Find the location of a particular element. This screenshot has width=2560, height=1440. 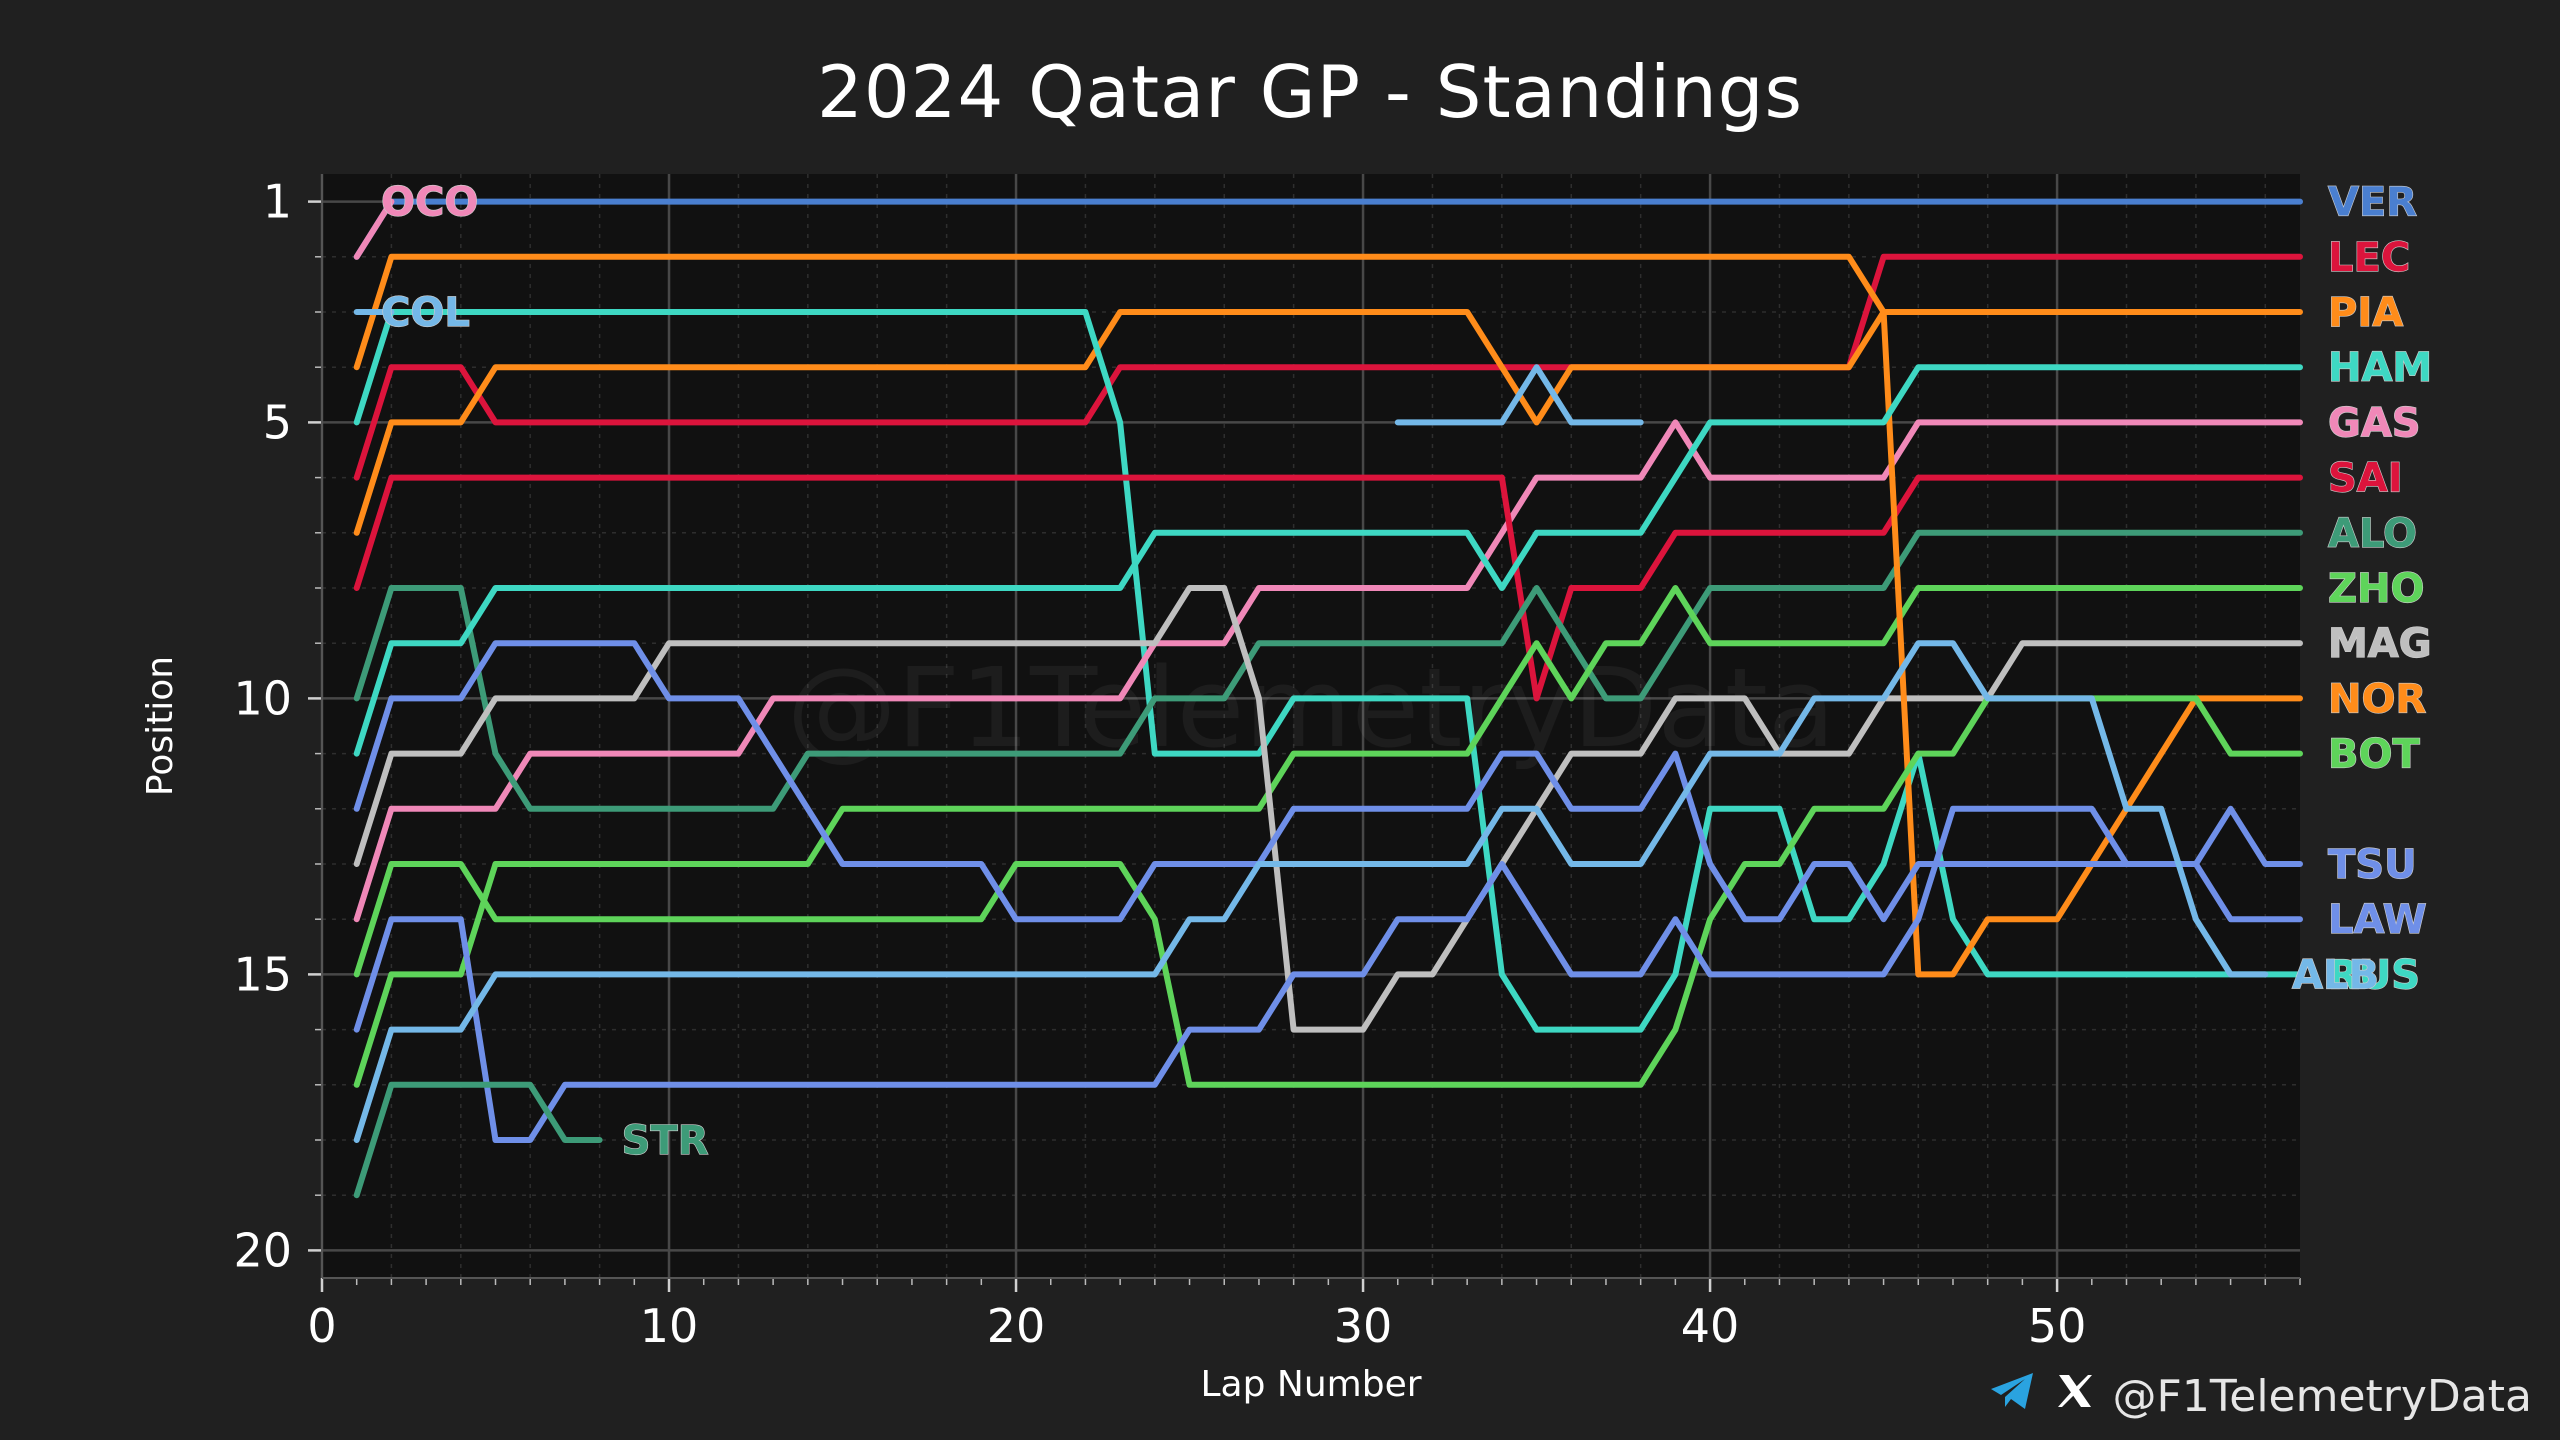

x-tick-label: 20 is located at coordinates (1016, 1326).